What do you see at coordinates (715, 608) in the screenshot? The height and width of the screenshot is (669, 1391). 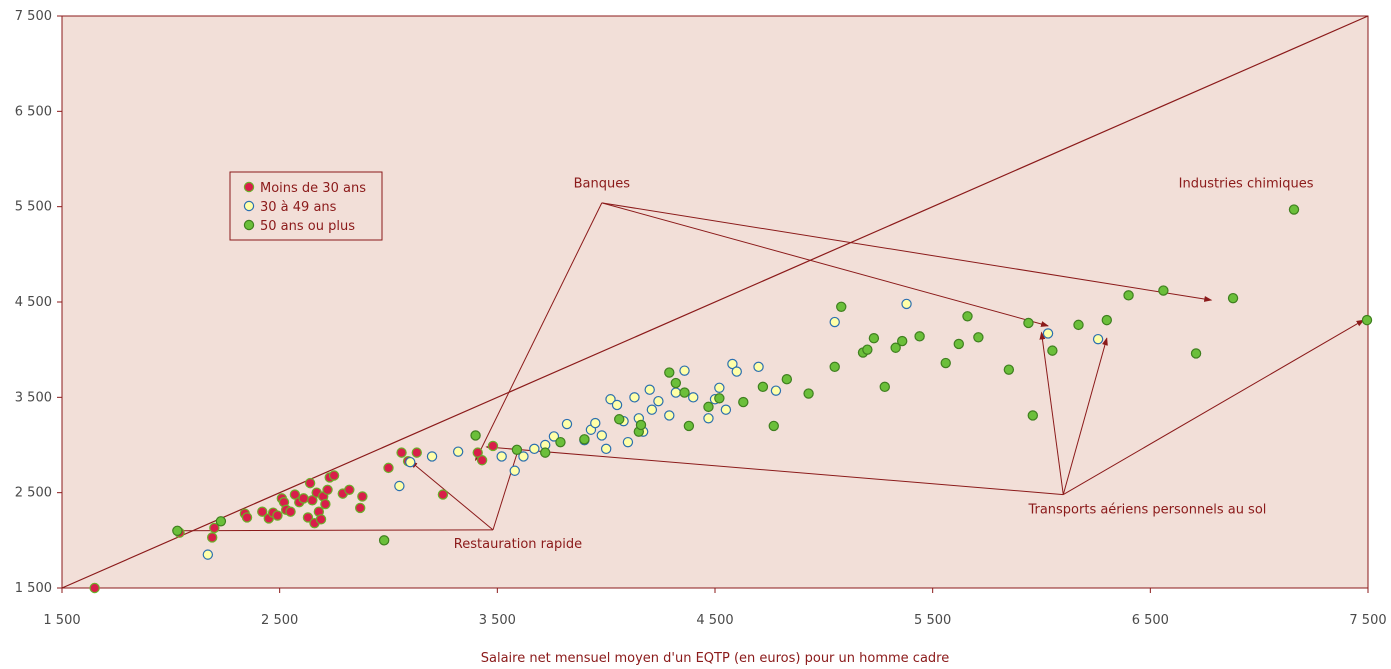 I see `x-axis-ticks: 1 500 2 500 3 500 4 500 5 500 6 500 7 500` at bounding box center [715, 608].